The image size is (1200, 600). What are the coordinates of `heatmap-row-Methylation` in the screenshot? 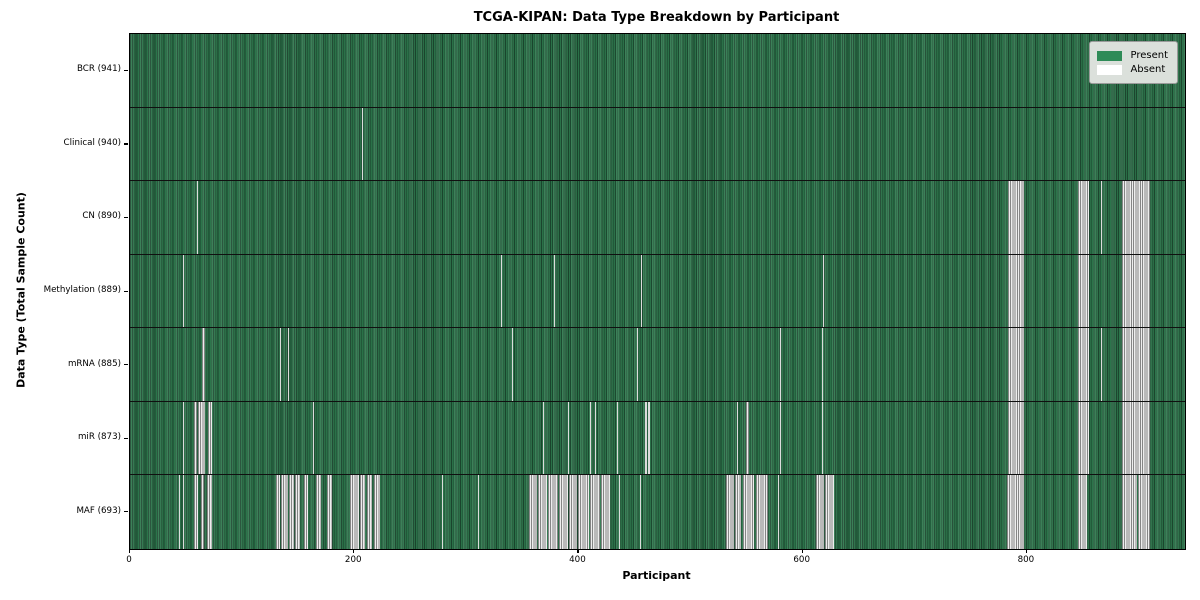 It's located at (657, 291).